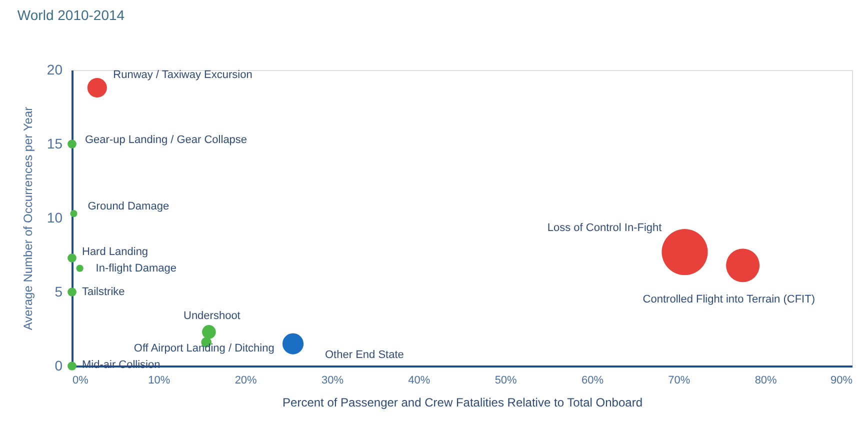  Describe the element at coordinates (204, 348) in the screenshot. I see `annotation: Off Airport Landing / Ditching` at that location.